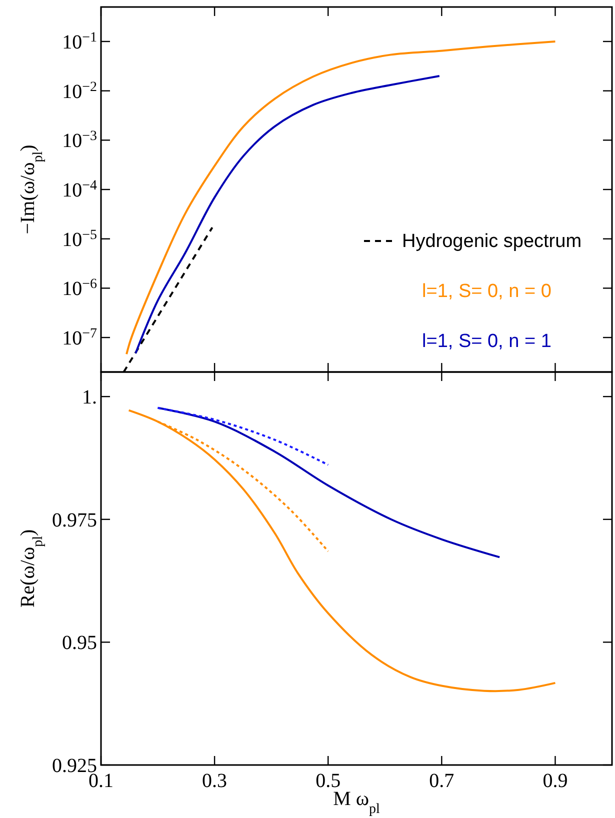 This screenshot has width=615, height=818. I want to click on y-tick-label: 10$^{−5}$, so click(79, 239).